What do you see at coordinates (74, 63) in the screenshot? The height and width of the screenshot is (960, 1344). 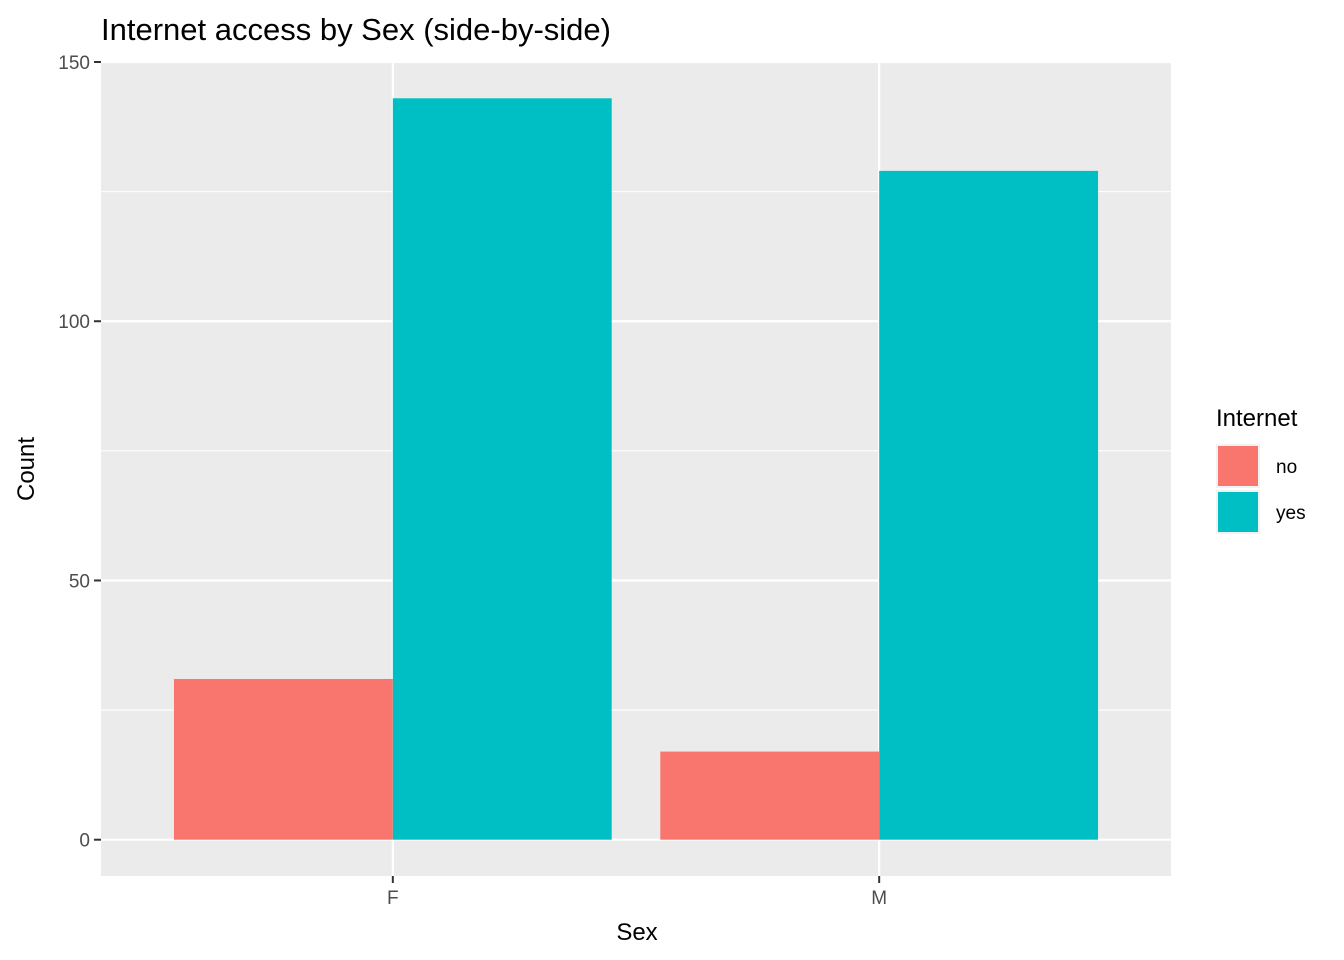 I see `y-tick-label: 150` at bounding box center [74, 63].